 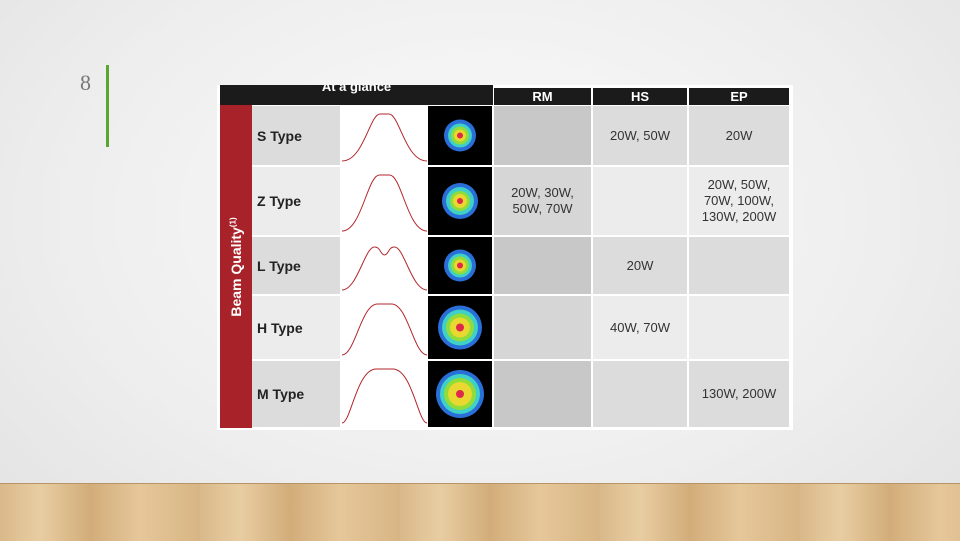 I want to click on cell: 20W, 30W, 50W, 70W, so click(x=542, y=201).